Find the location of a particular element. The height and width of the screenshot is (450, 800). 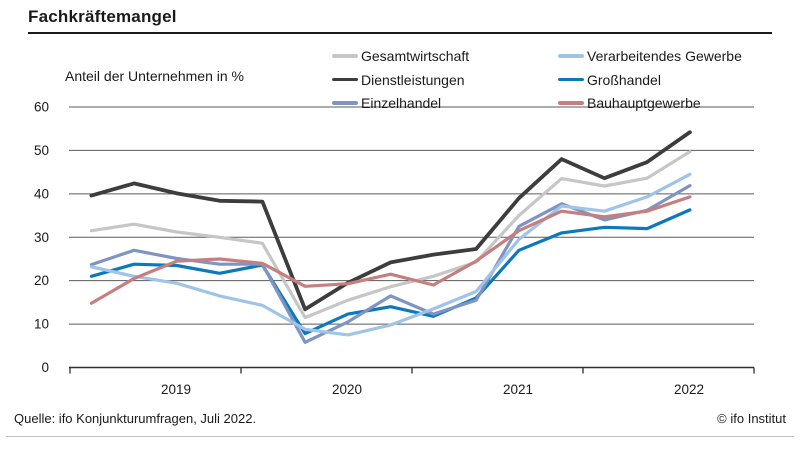

legend-item: Dienstleistungen is located at coordinates (398, 80).